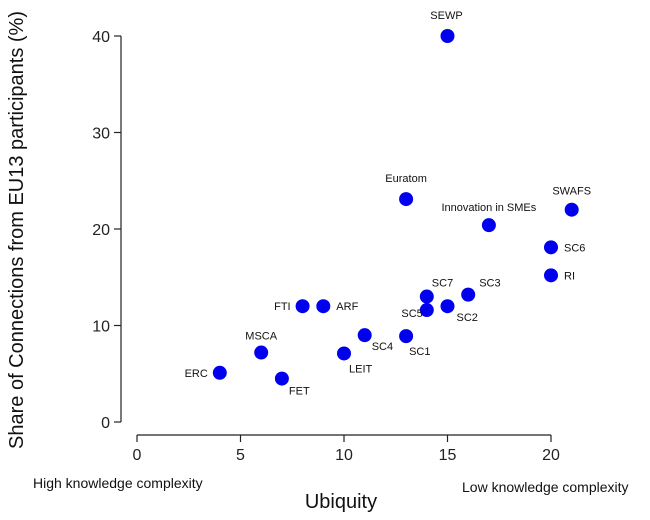  I want to click on data-point-label: SC7, so click(442, 284).